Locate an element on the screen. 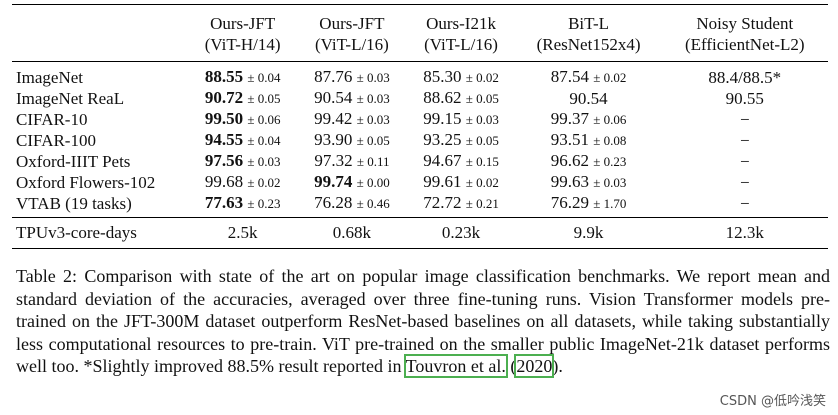 The image size is (838, 415). accuracy-cell: 77.63 ± 0.23 is located at coordinates (242, 205).